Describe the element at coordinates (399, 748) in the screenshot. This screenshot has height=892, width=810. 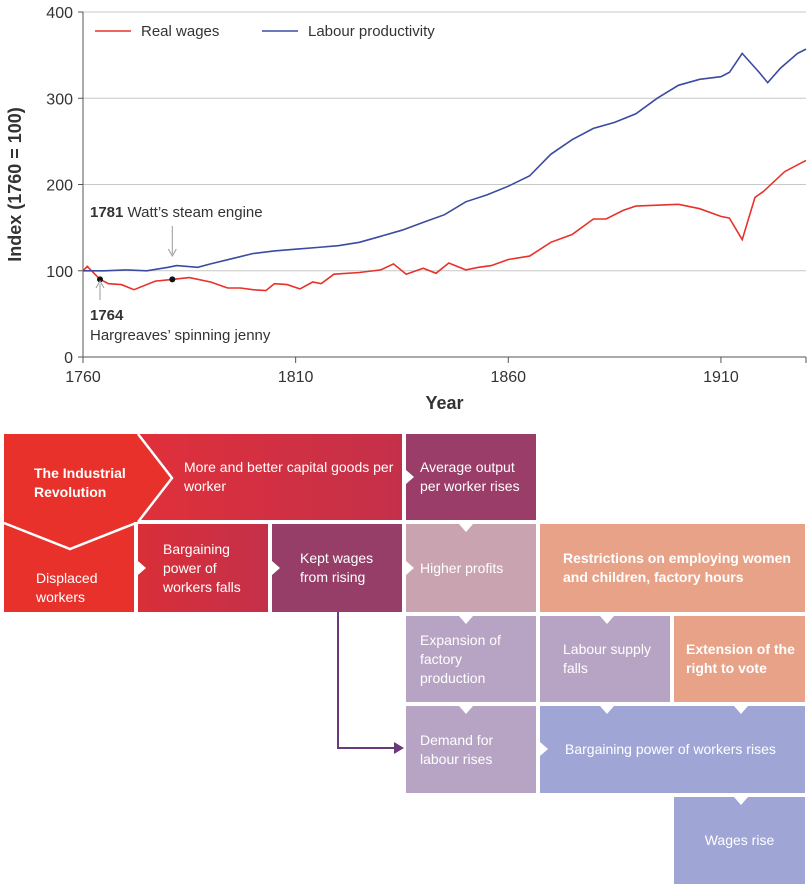
I see `arrowhead-icon` at that location.